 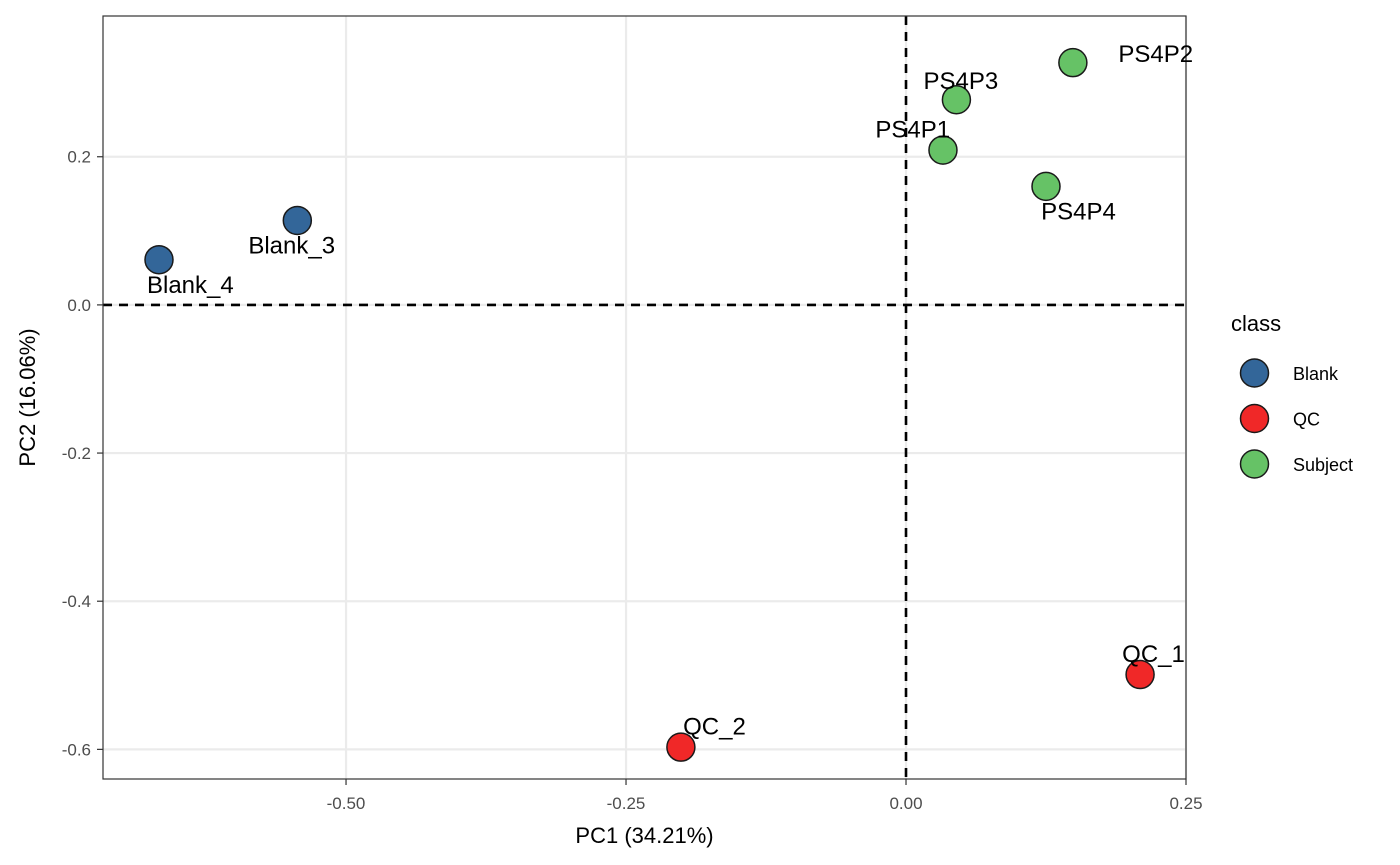 I want to click on legend-title: class, so click(x=1256, y=323).